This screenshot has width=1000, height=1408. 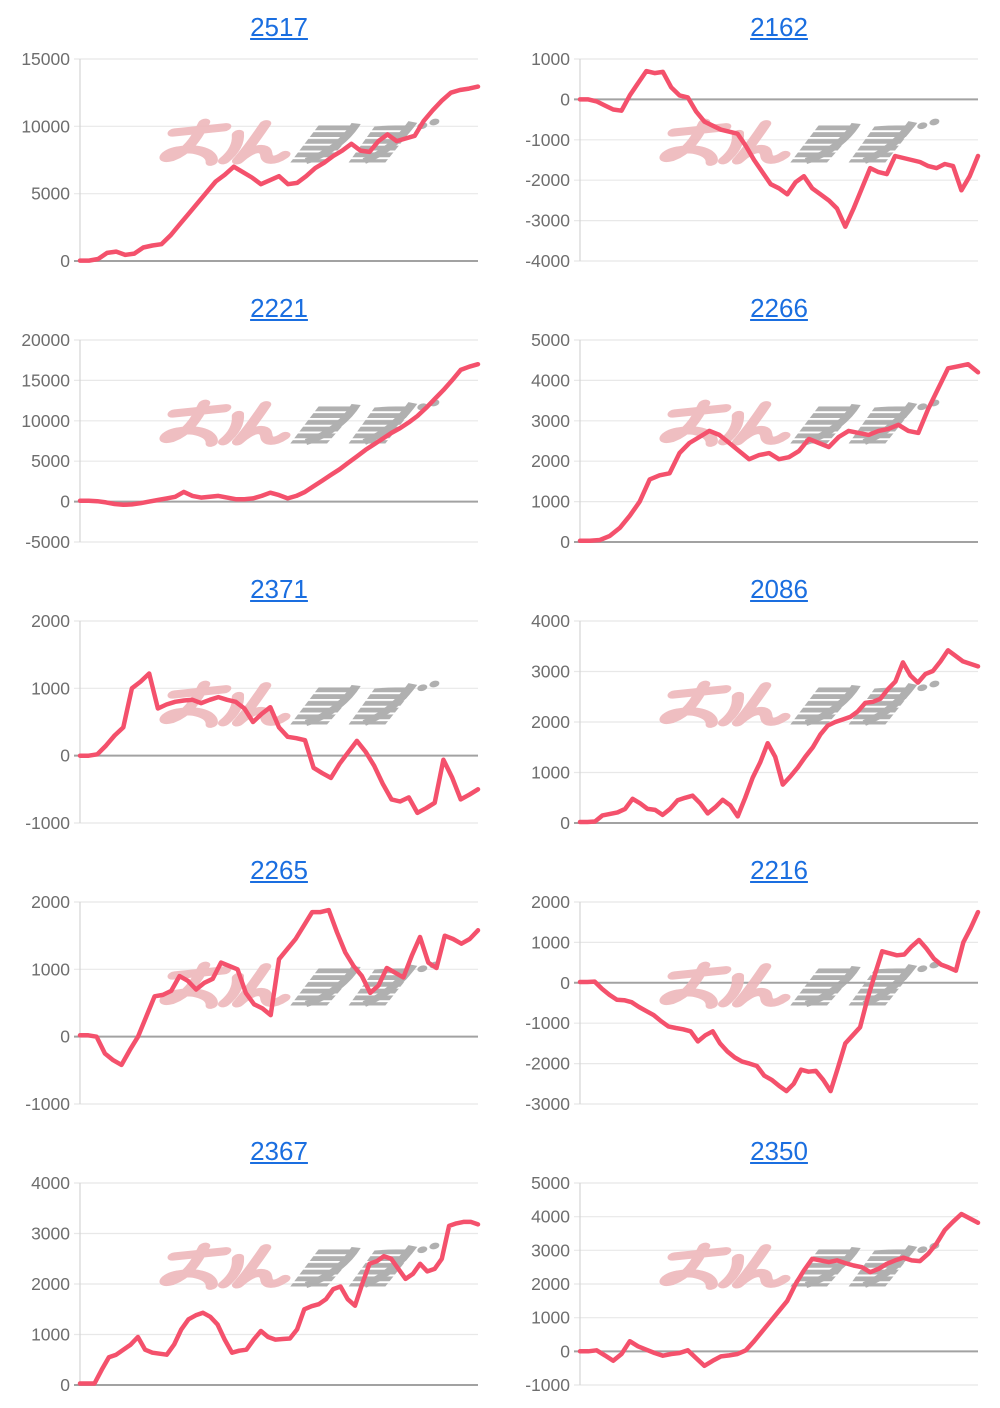 I want to click on gridlines: 15000 10000 5000 0, so click(x=249, y=160).